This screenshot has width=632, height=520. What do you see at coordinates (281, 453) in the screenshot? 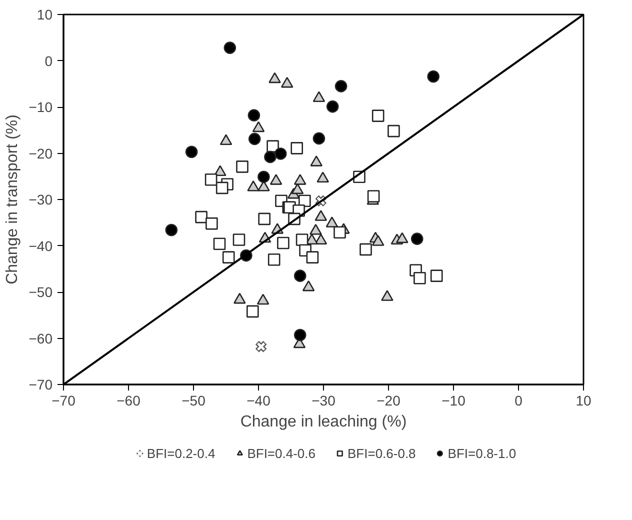
I see `legend-label: BFI=0.4-0.6` at bounding box center [281, 453].